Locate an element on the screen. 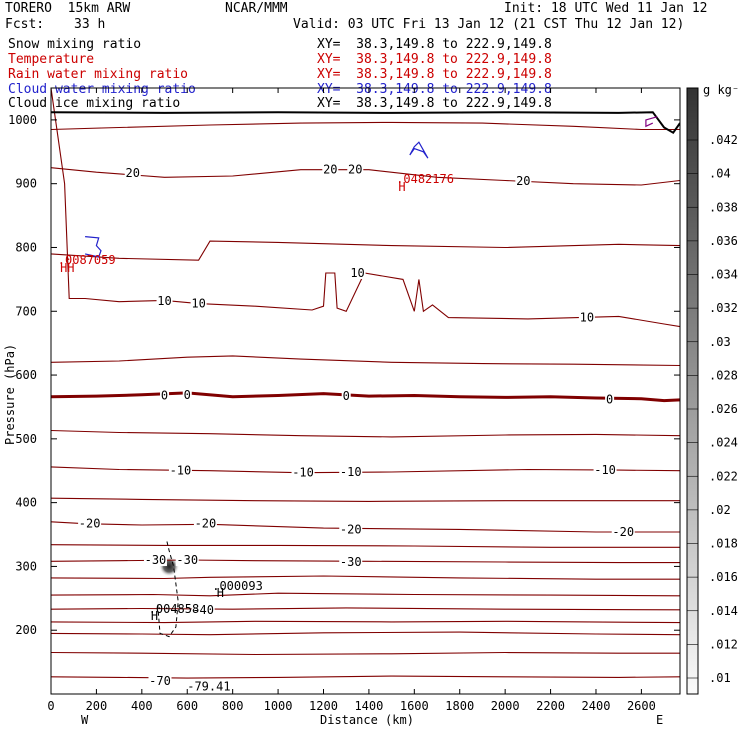  extremum-annotation: .0087059 is located at coordinates (87, 260).